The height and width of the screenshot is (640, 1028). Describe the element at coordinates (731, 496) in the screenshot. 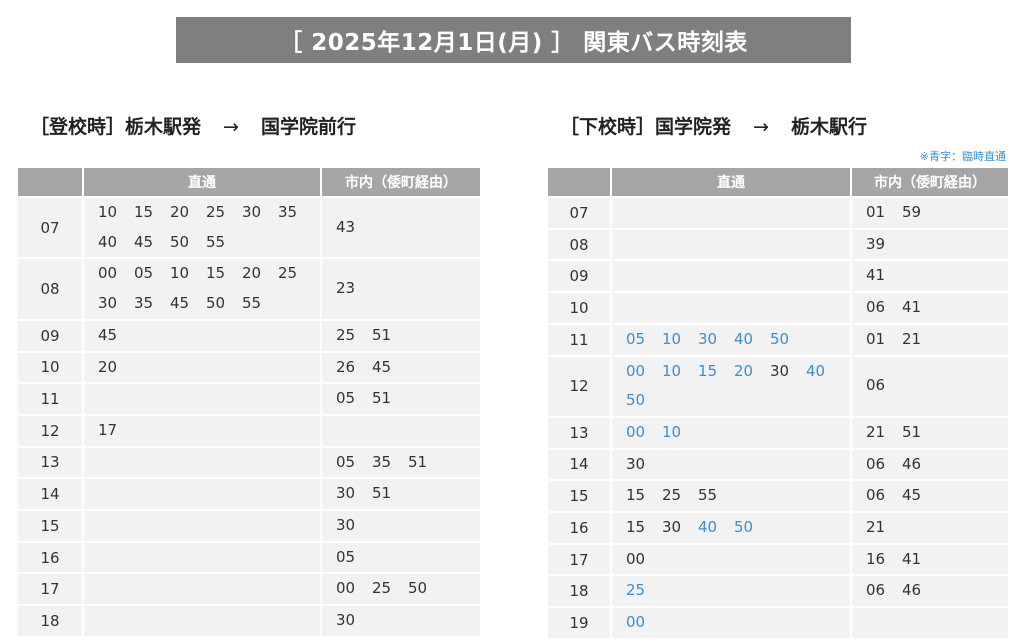

I see `direct-times-cell: 15 25 55` at that location.